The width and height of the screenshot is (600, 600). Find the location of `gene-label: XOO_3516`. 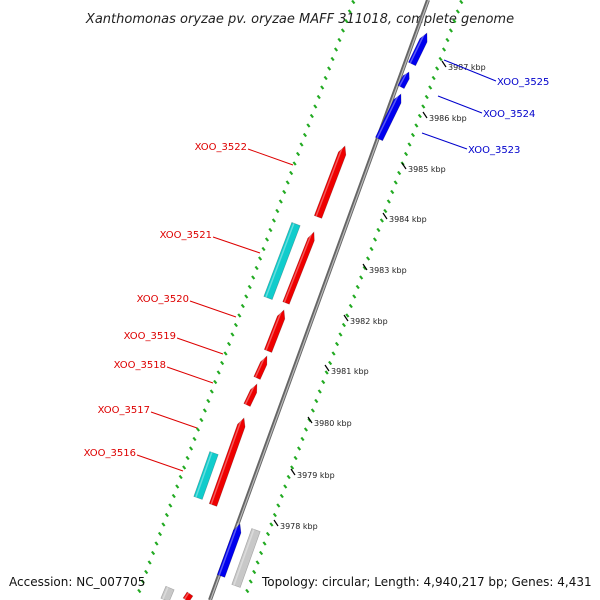

gene-label: XOO_3516 is located at coordinates (110, 453).